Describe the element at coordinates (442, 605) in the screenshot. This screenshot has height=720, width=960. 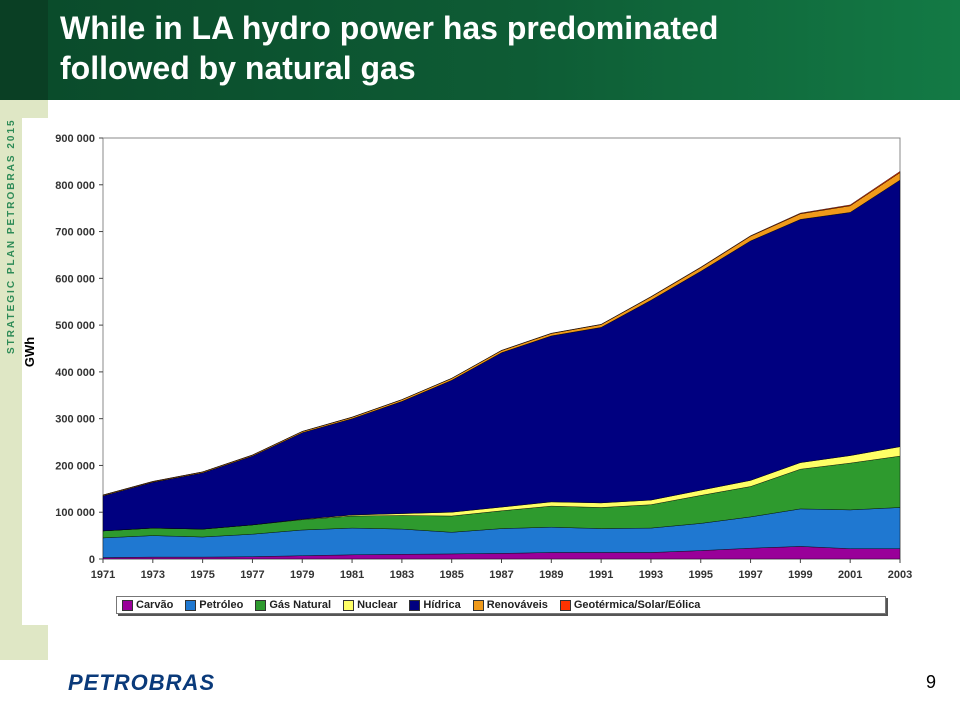
I see `legend-label-4: Hídrica` at that location.